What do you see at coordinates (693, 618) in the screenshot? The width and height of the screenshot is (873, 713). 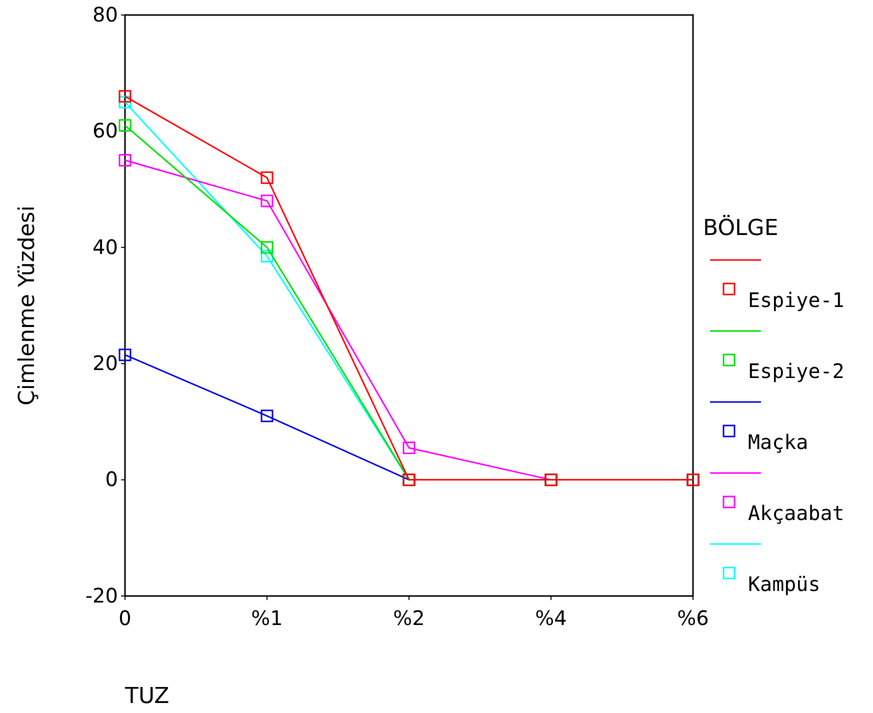 I see `x-tick-label: %6` at bounding box center [693, 618].